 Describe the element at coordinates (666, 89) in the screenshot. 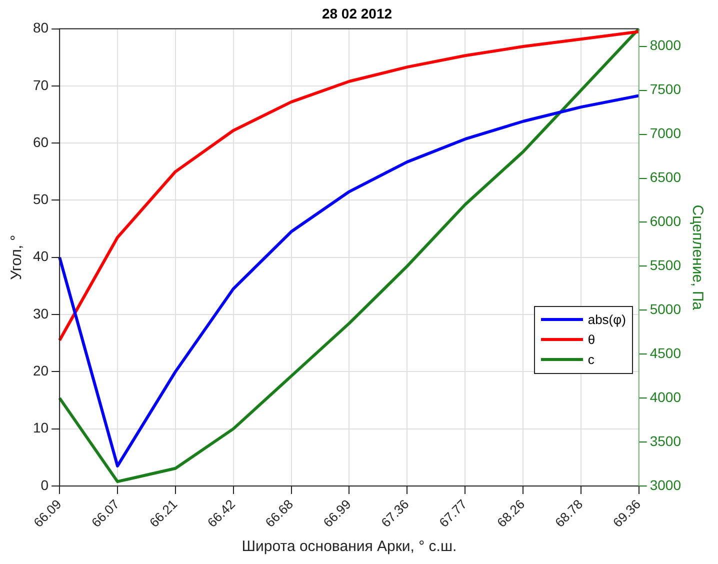

I see `y2-tick-label: 7500` at that location.